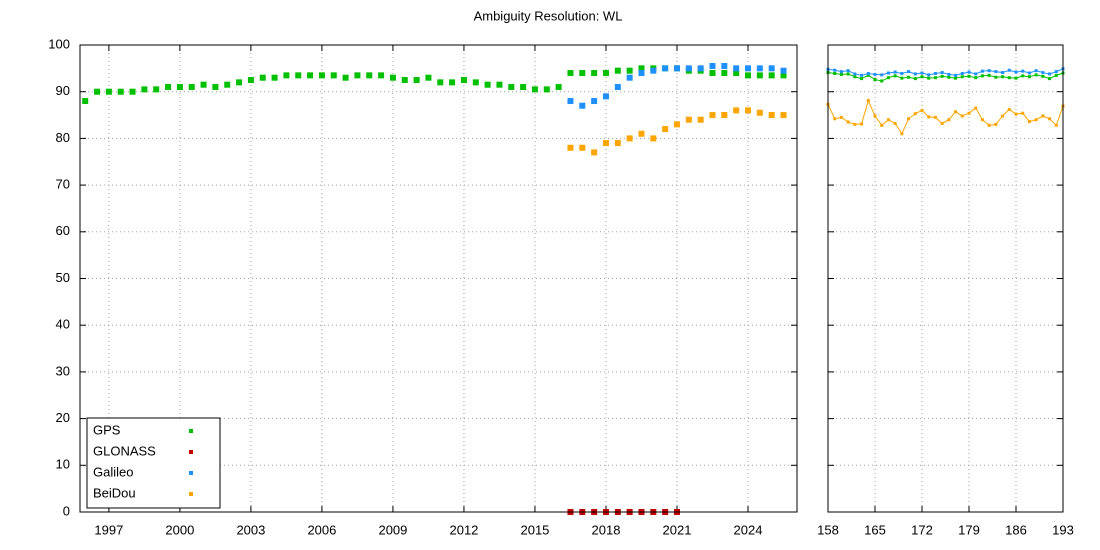 Image resolution: width=1100 pixels, height=550 pixels. Describe the element at coordinates (63, 230) in the screenshot. I see `y-tick-label: 60` at that location.